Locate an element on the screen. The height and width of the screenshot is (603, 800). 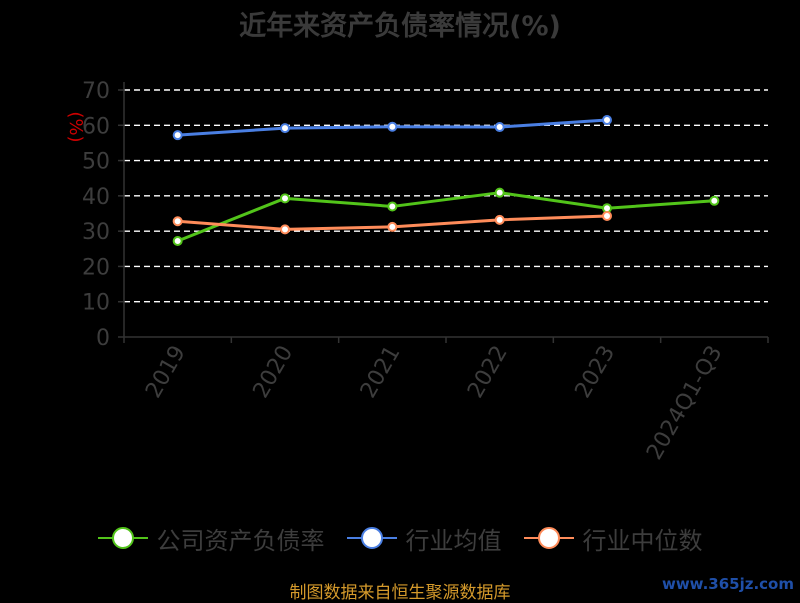
x-tick-label: 2020 is located at coordinates (274, 372).